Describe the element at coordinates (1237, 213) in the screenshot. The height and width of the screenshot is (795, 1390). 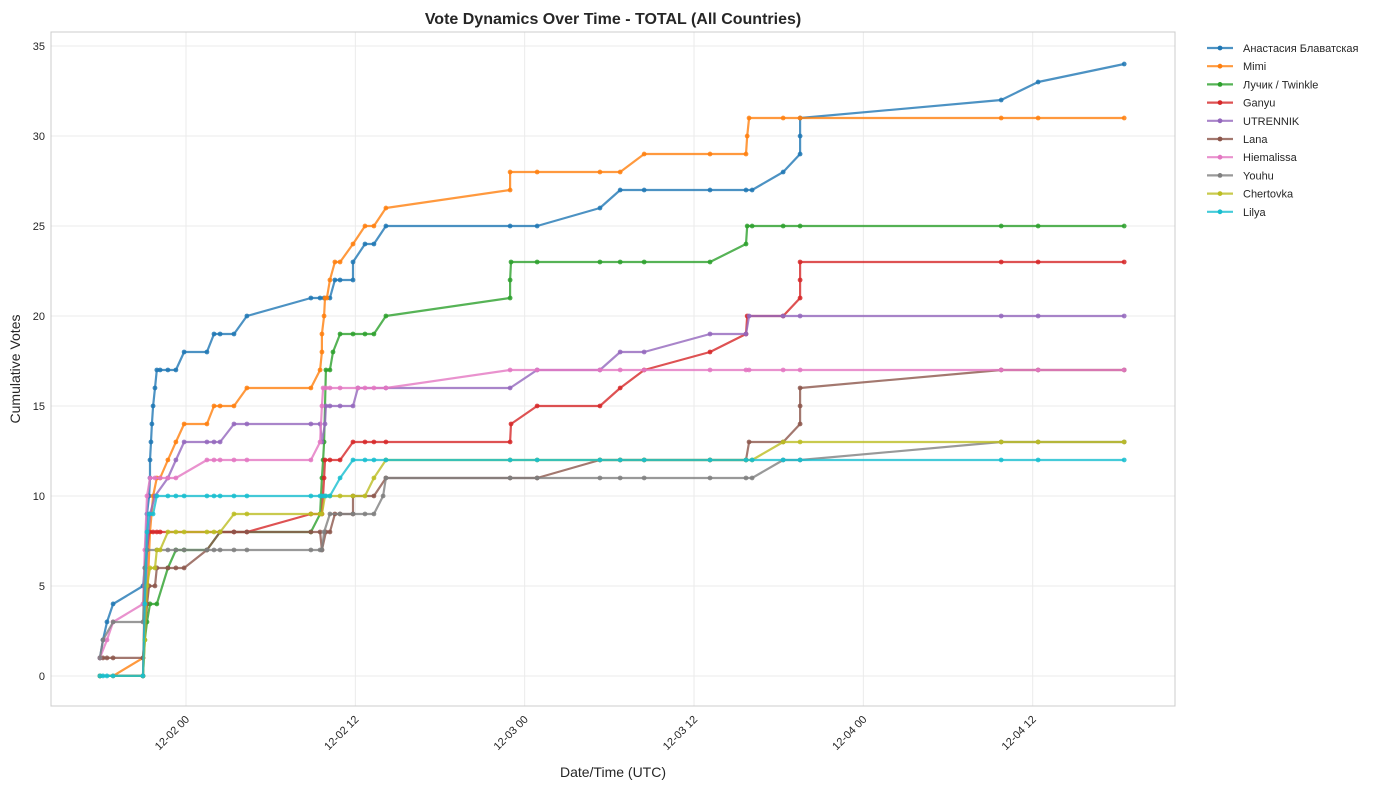
I see `legend-item: Lilya` at that location.